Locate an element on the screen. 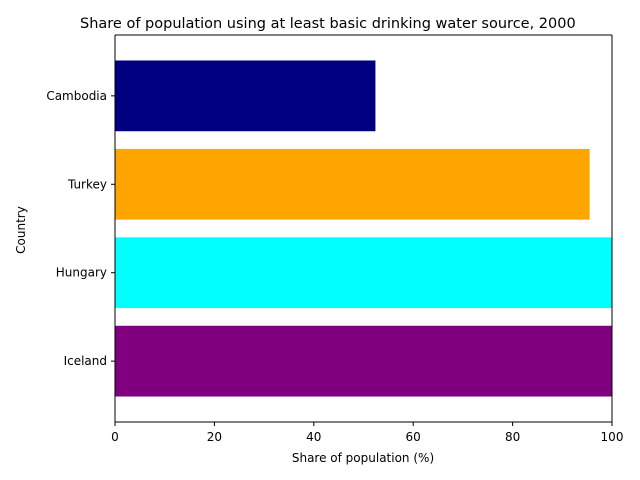  x-tick-label-0: 0 is located at coordinates (115, 437).